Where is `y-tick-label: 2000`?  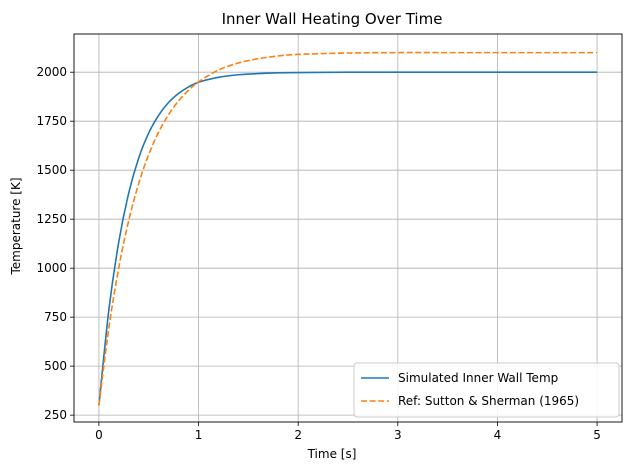 y-tick-label: 2000 is located at coordinates (51, 72).